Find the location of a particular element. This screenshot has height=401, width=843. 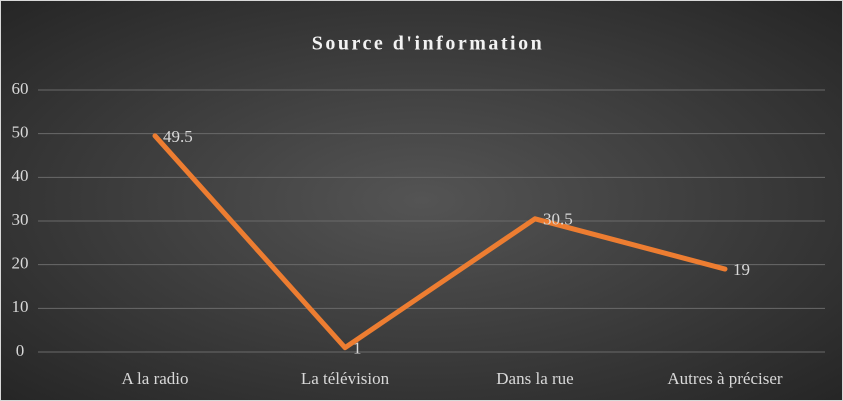

data-label: 1 is located at coordinates (357, 348).